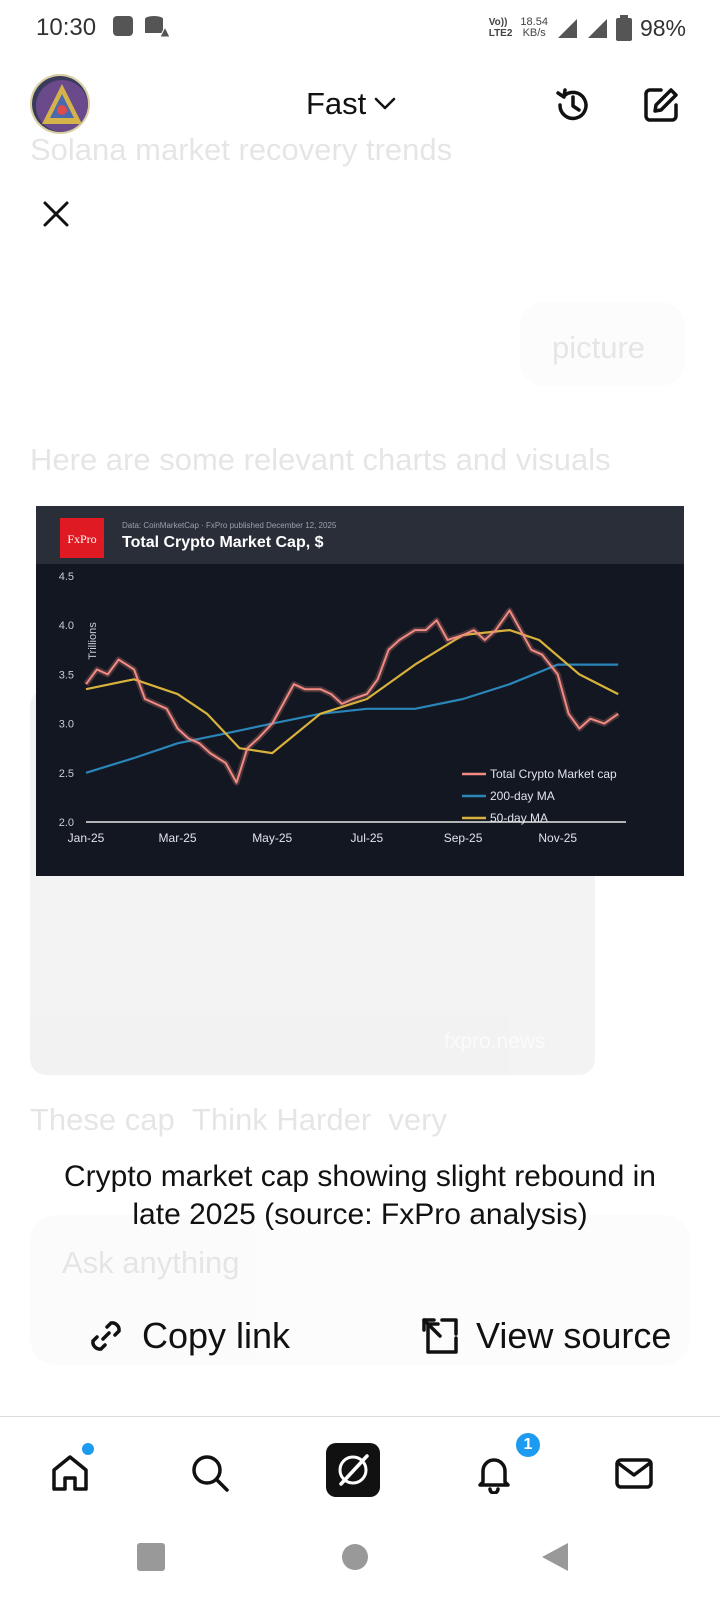 This screenshot has height=1600, width=720. Describe the element at coordinates (522, 796) in the screenshot. I see `legend-label: 200-day MA` at that location.